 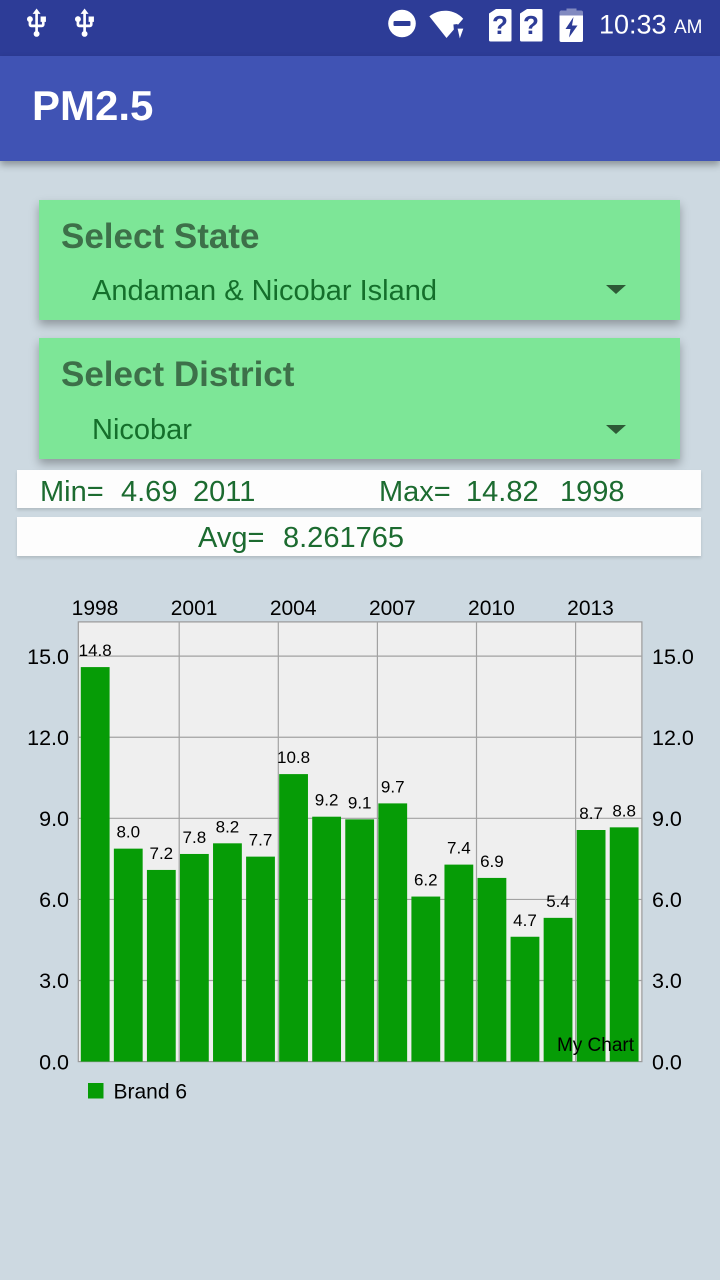 I want to click on svg-text: 8.7, so click(x=591, y=813).